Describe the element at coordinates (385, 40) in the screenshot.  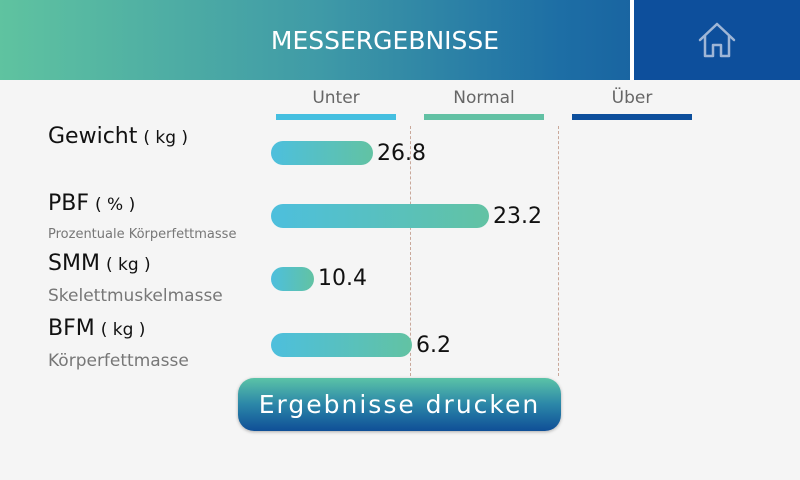
I see `page-title: MESSERGEBNISSE` at that location.